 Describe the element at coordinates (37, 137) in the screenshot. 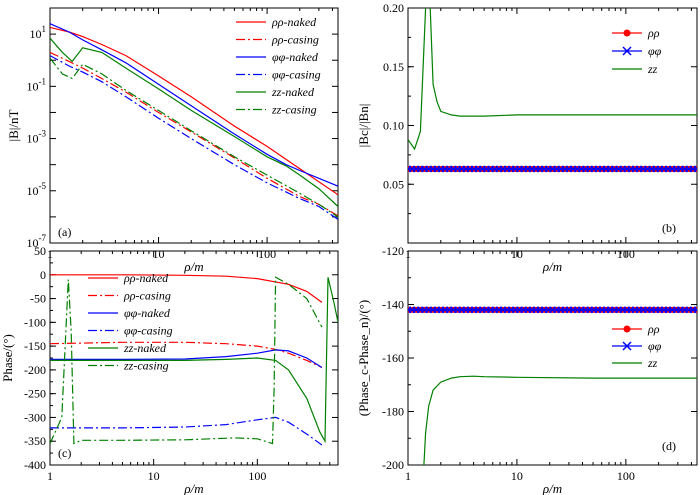

I see `y-tick-label: 10⁻³` at that location.